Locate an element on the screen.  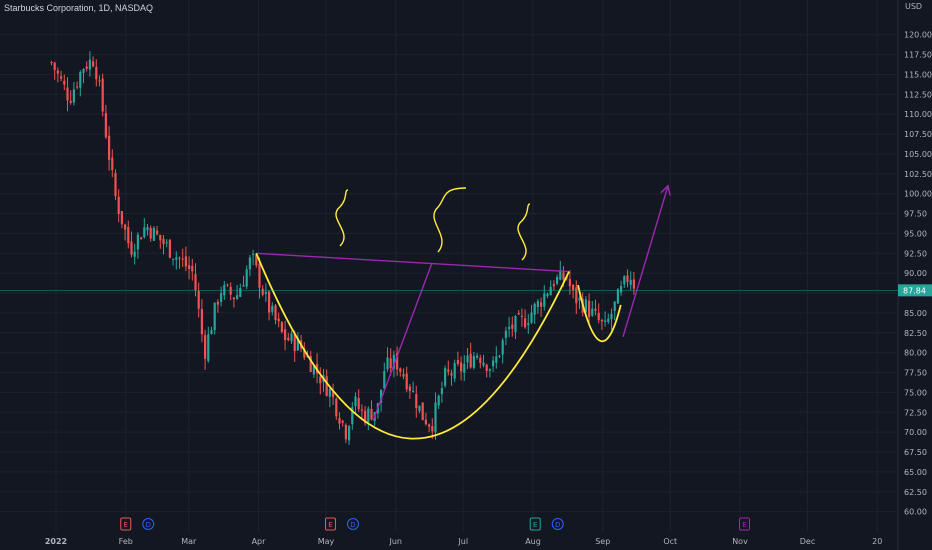
price-tick-label: 120.00 is located at coordinates (918, 35).